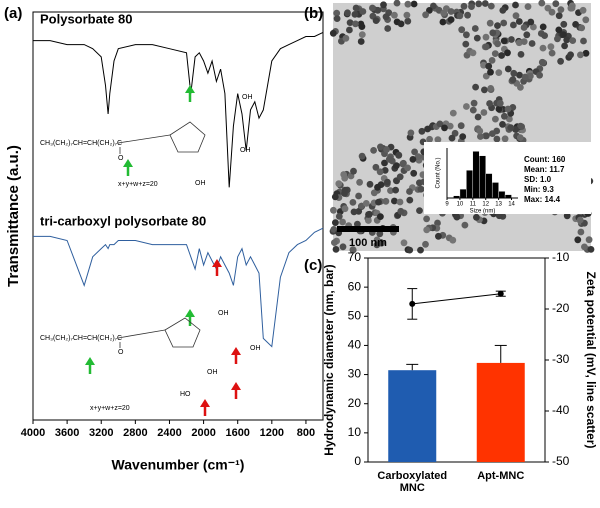 Image resolution: width=600 pixels, height=508 pixels. What do you see at coordinates (121, 352) in the screenshot?
I see `structure-label: O` at bounding box center [121, 352].